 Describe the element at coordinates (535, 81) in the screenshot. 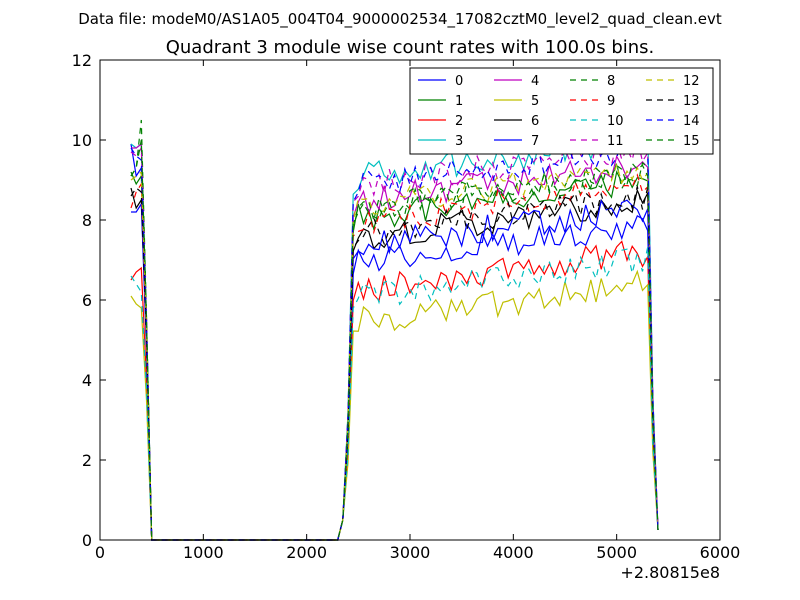

I see `legend-label-4: 4` at that location.